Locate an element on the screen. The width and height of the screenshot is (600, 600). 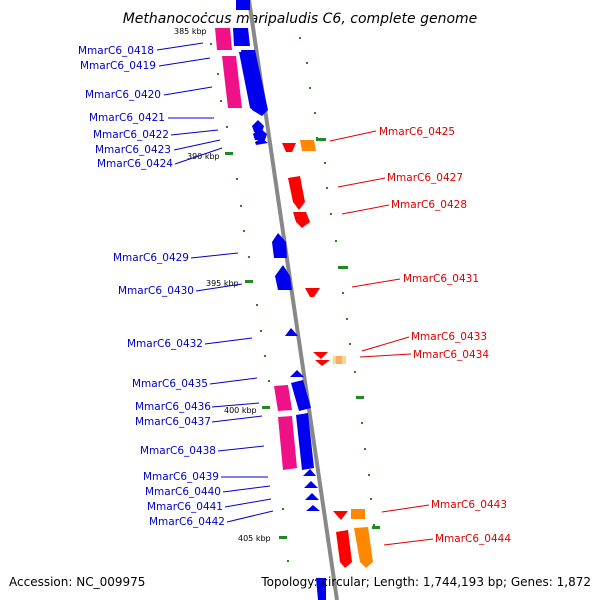
gene-label-0444: MmarC6_0444 is located at coordinates (473, 539).